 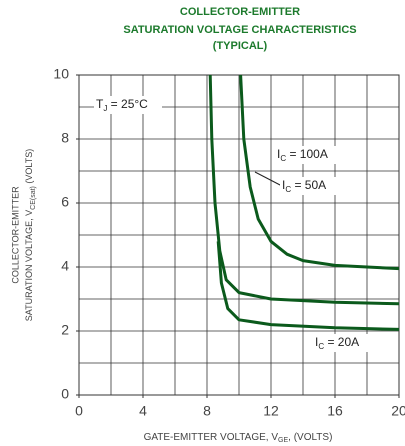 I want to click on label-part: = 25°C, so click(x=127, y=104).